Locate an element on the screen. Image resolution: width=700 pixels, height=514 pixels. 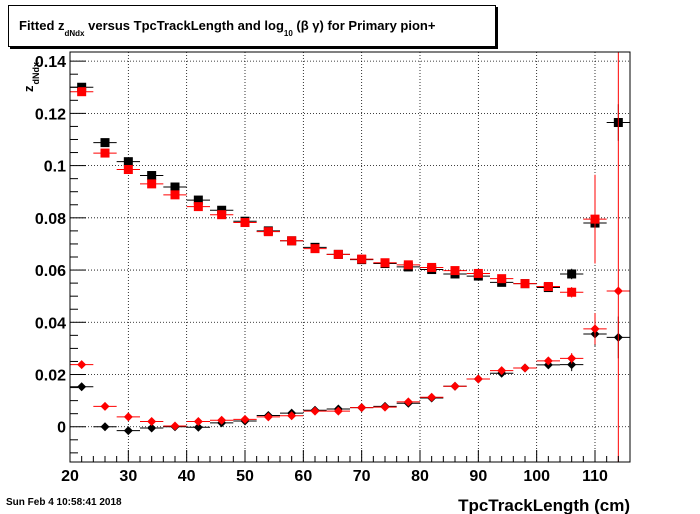
x-tick-label: 100 is located at coordinates (536, 476).